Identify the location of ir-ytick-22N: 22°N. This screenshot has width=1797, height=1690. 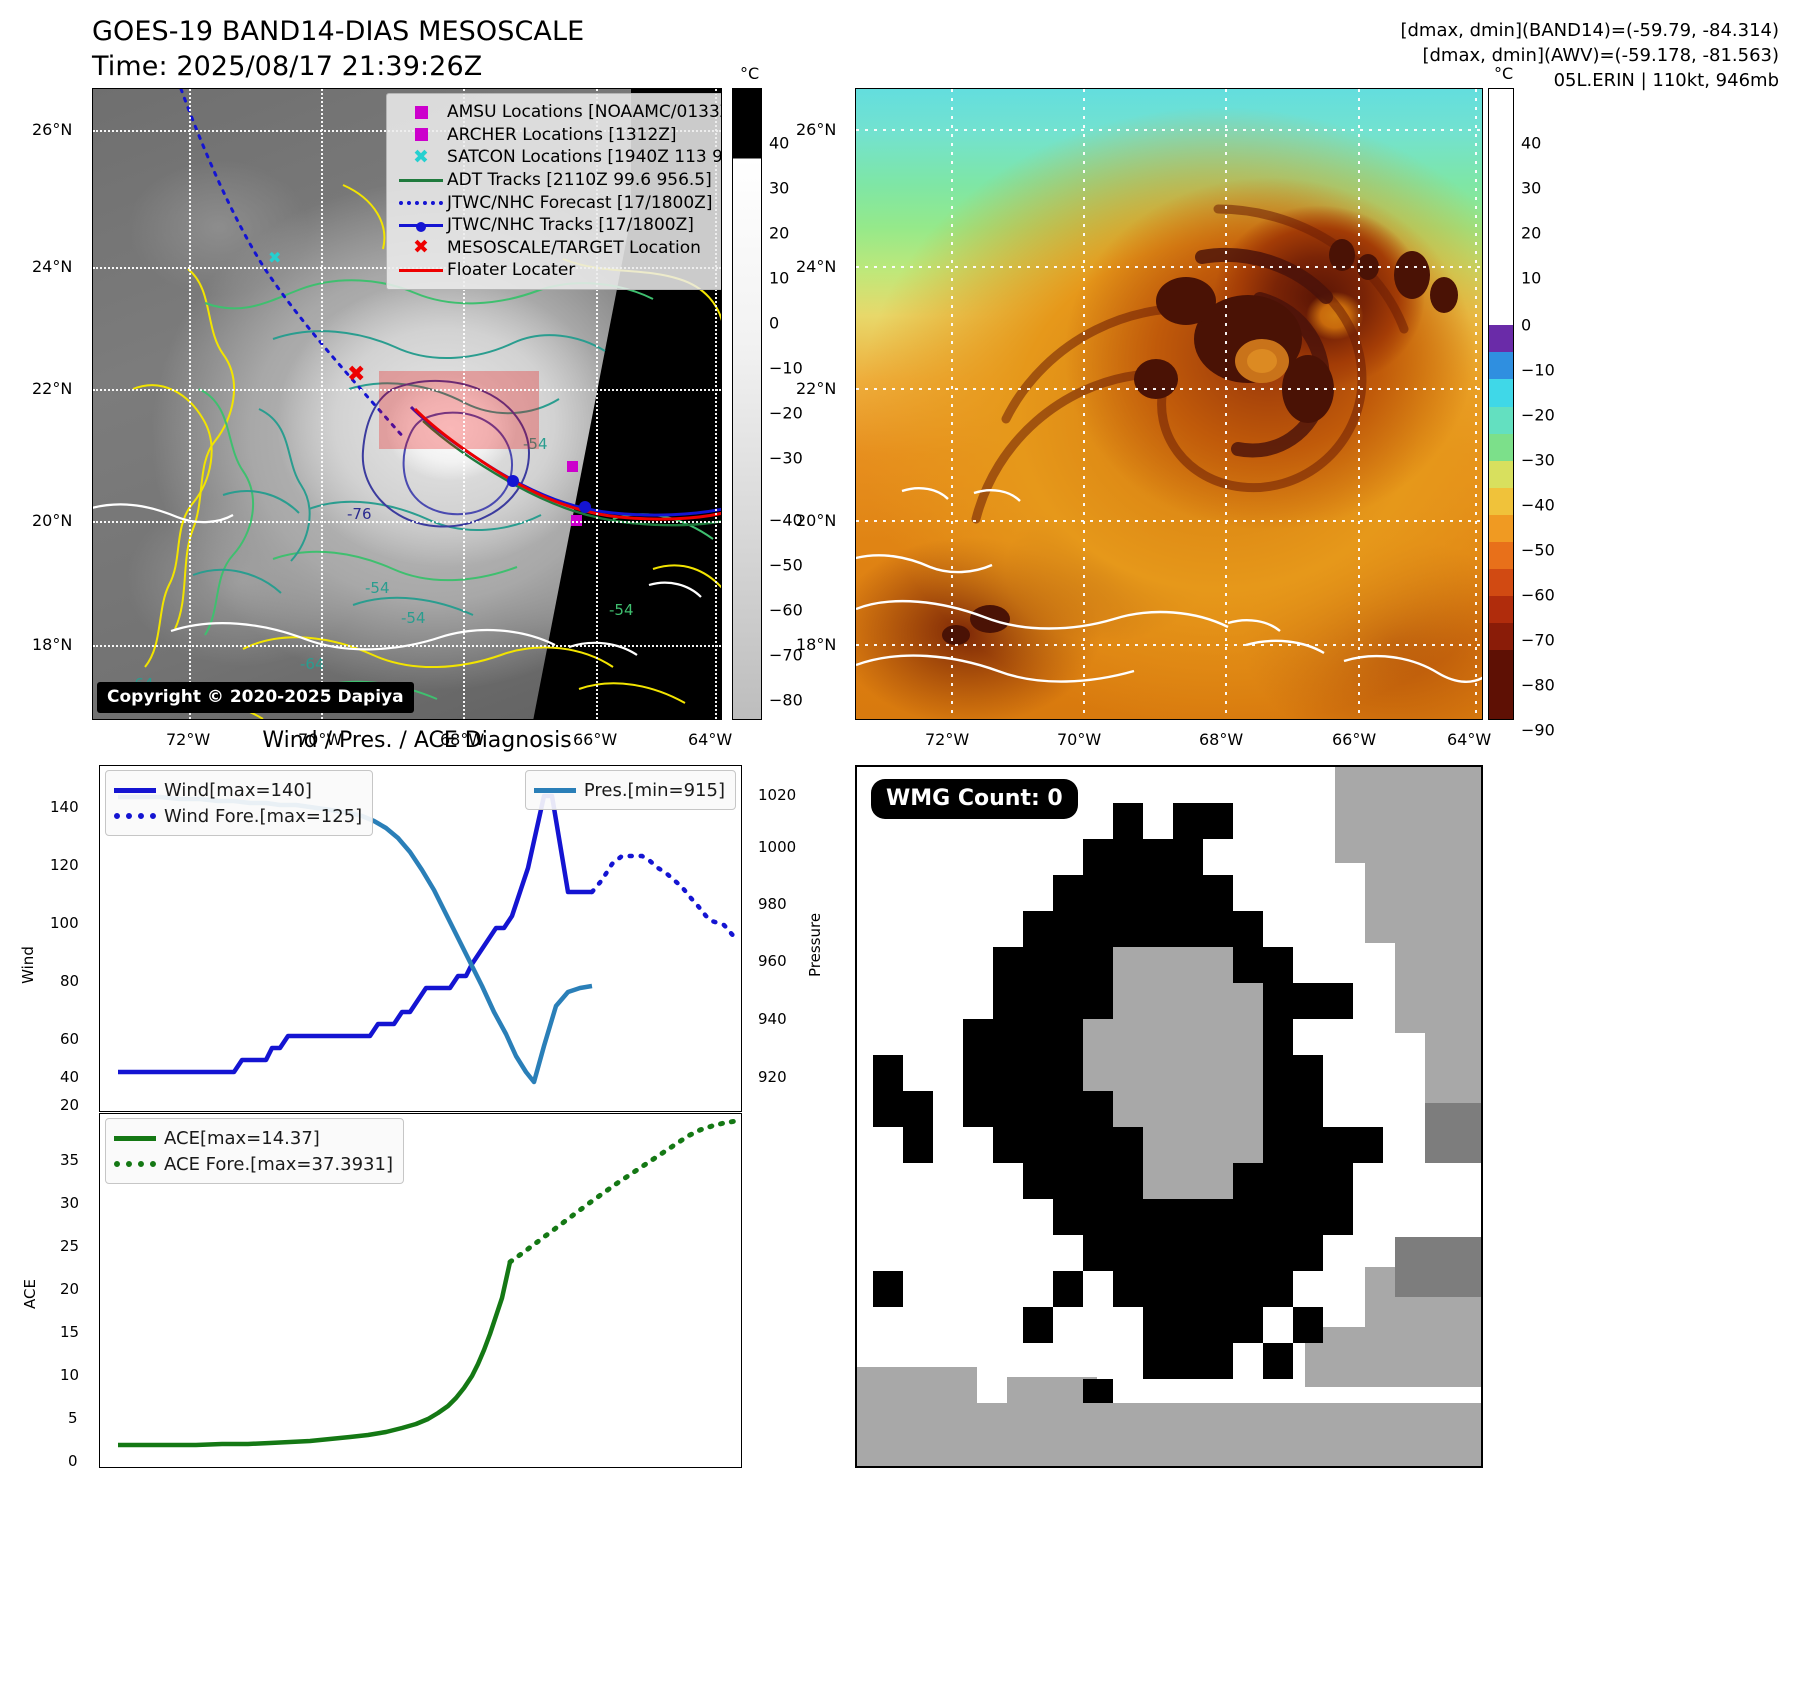
(52, 388).